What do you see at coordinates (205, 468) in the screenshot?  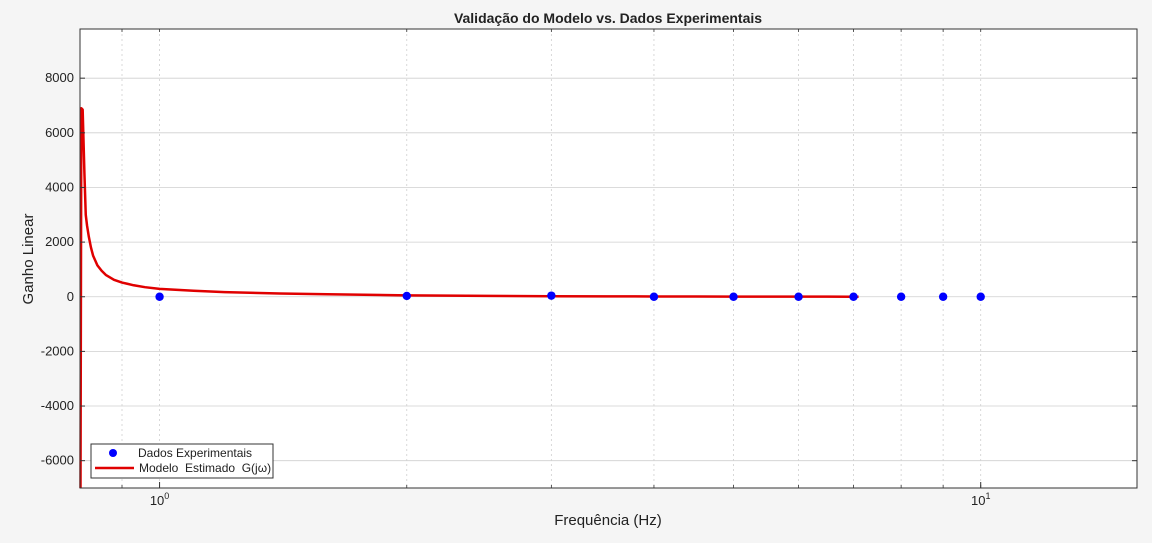 I see `legend-label-model: Modelo Estimado G(jω)` at bounding box center [205, 468].